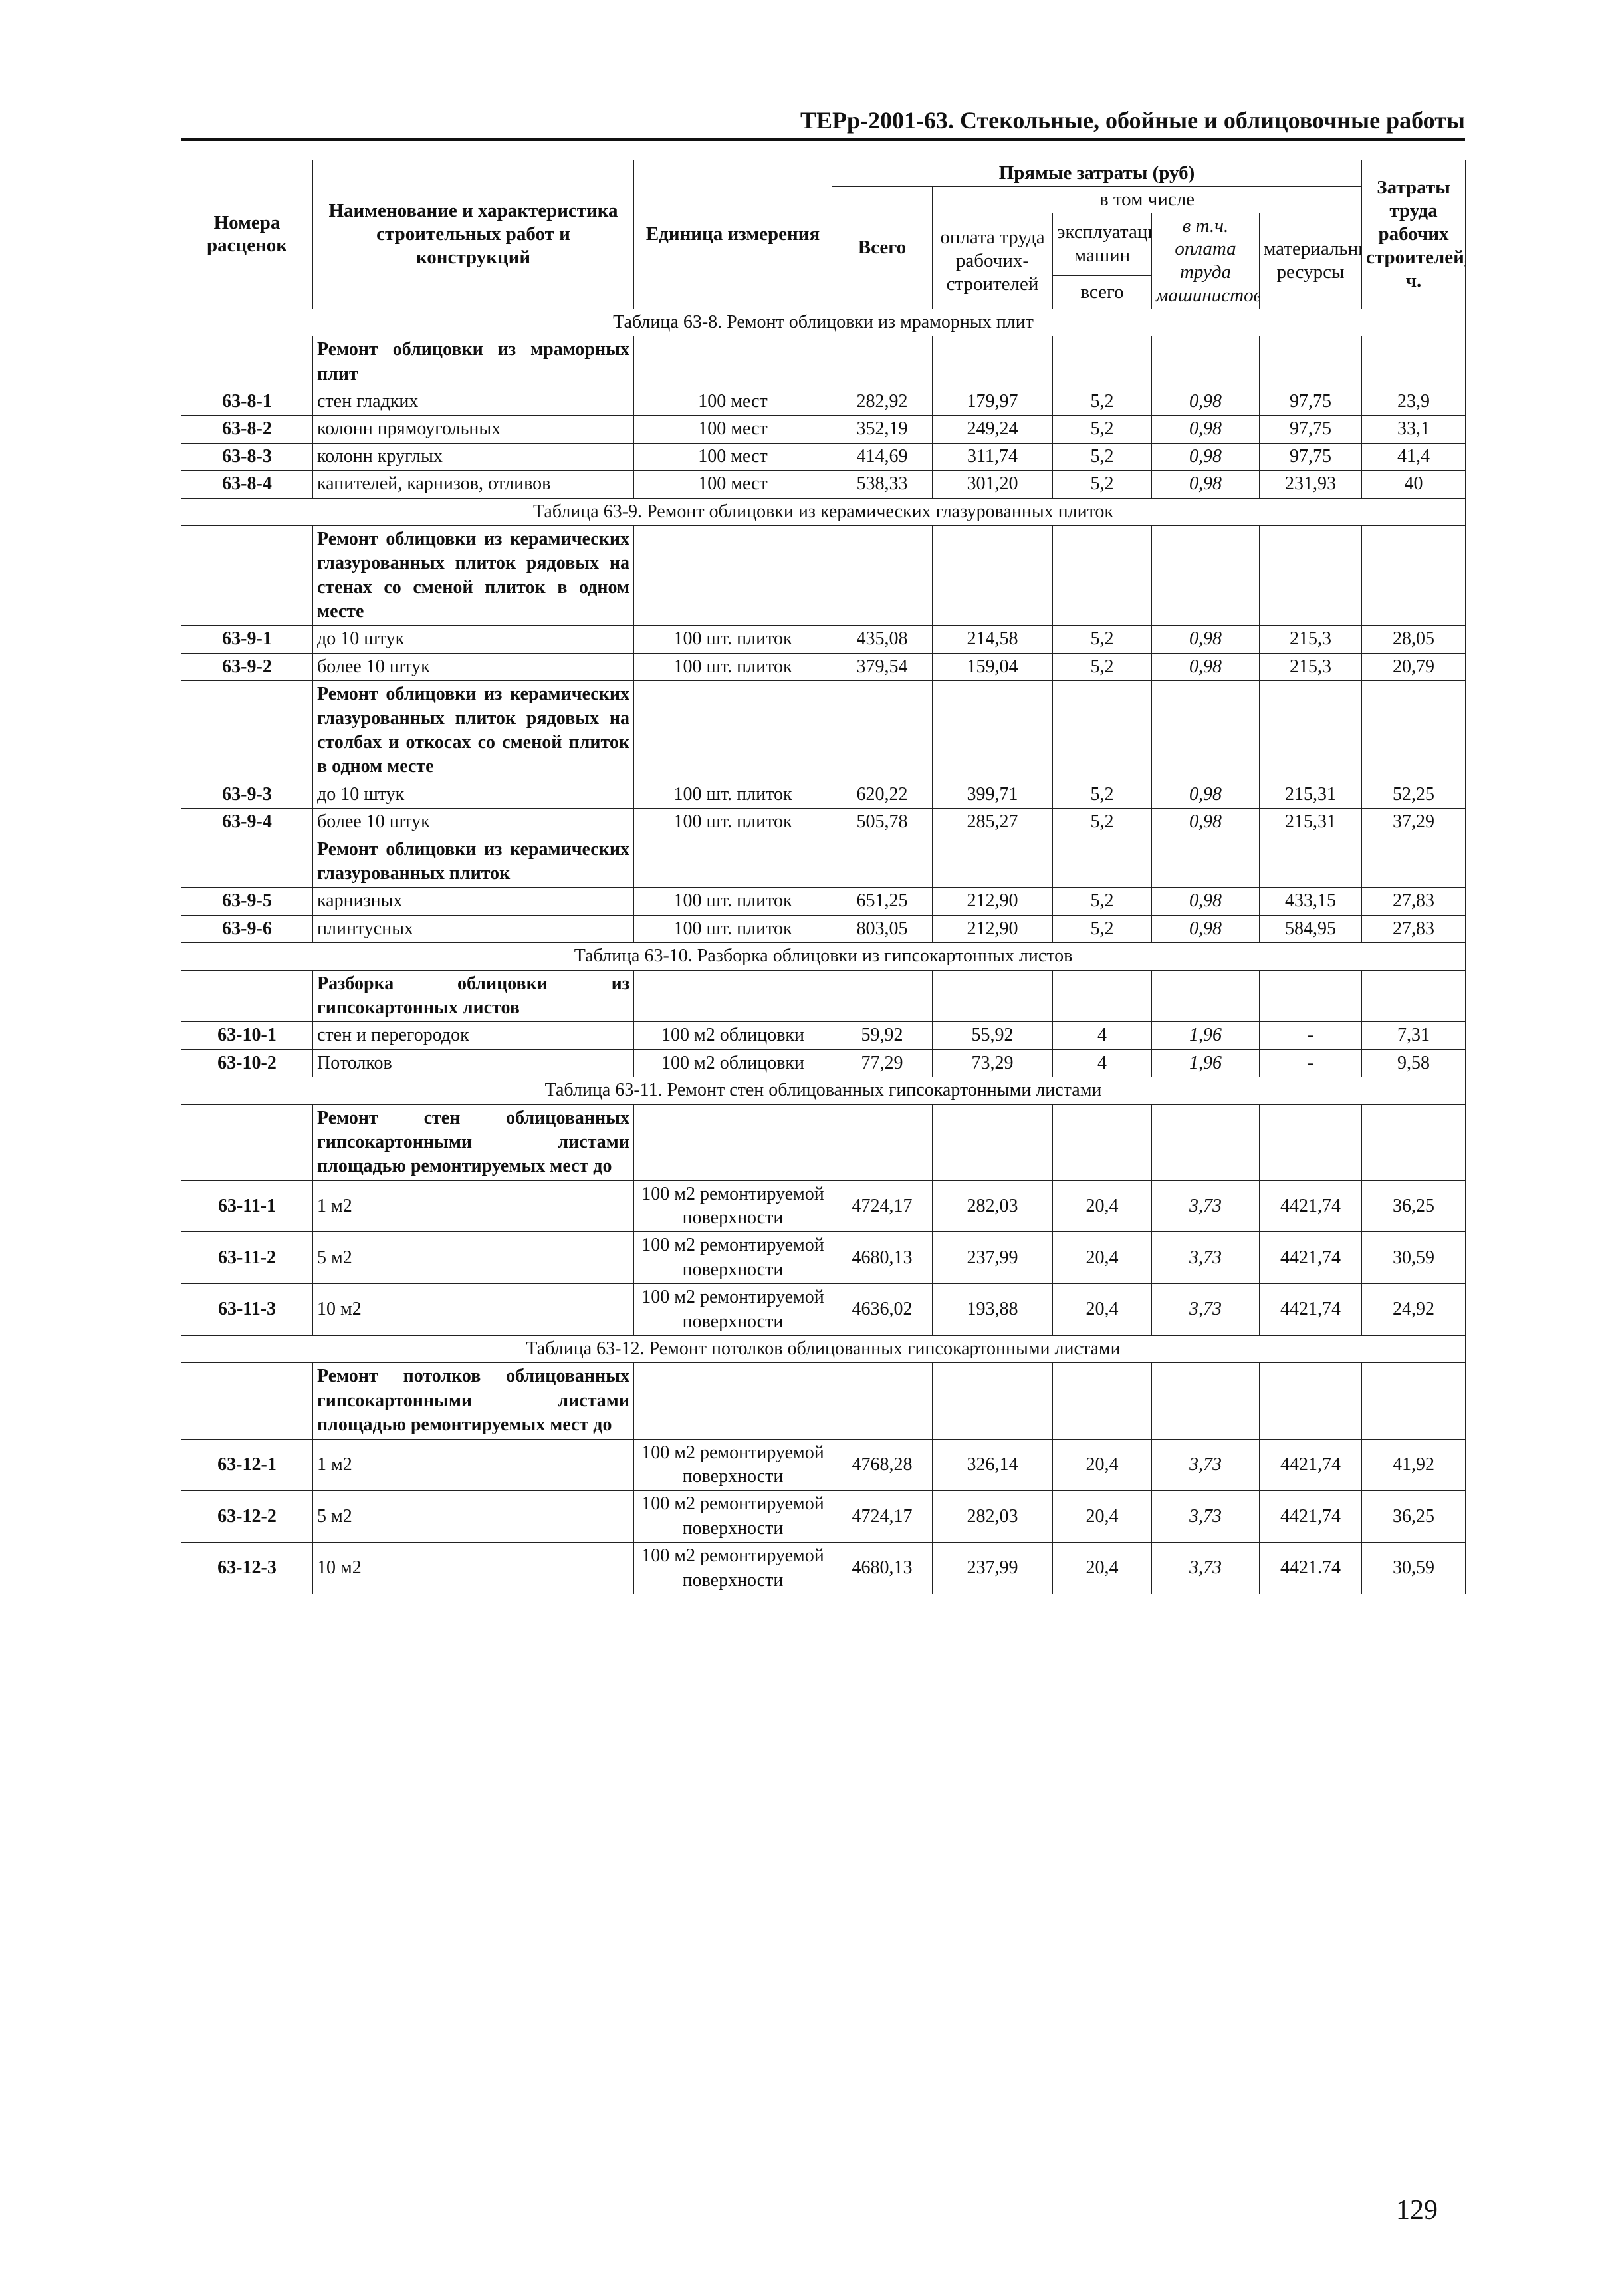  What do you see at coordinates (473, 484) in the screenshot?
I see `work-name: капителей, карнизов, отливов` at bounding box center [473, 484].